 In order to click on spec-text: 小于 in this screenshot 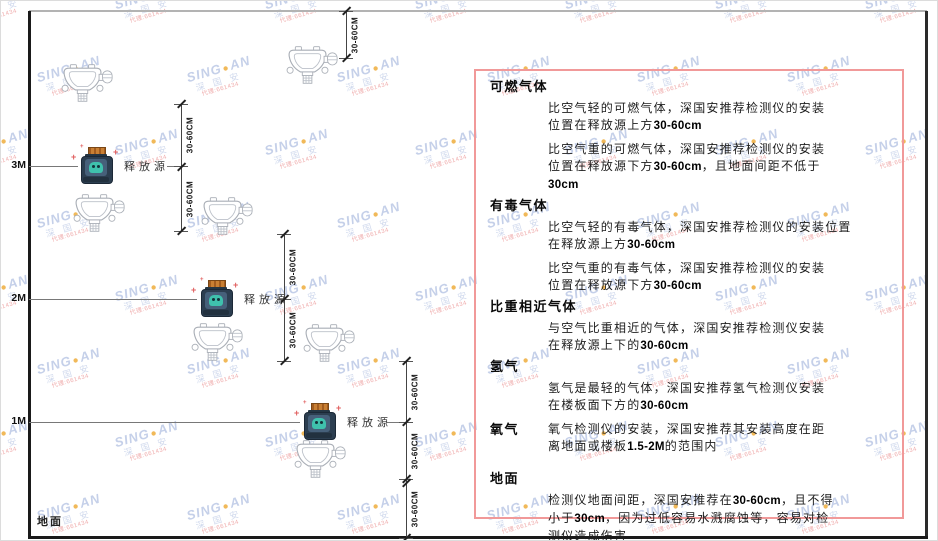, I will do `click(561, 518)`.